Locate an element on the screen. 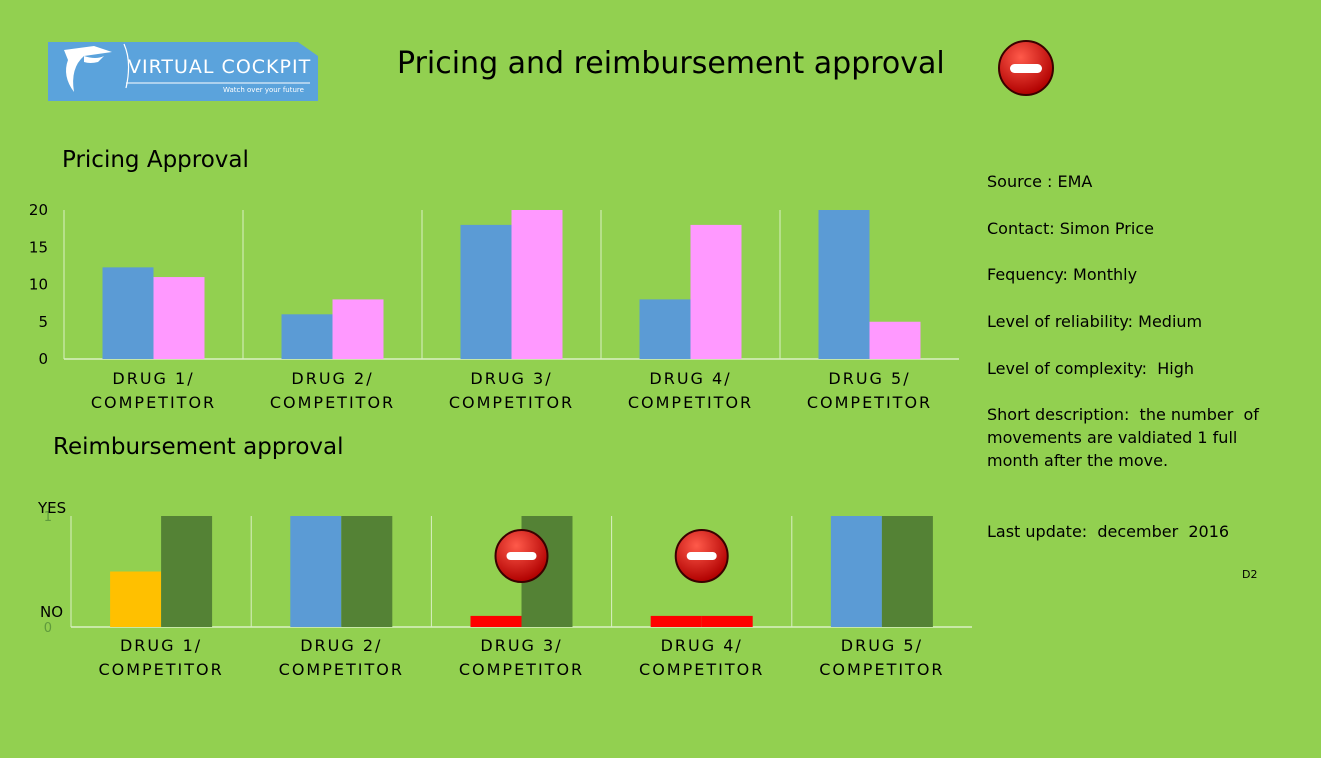  virtual-cockpit-logo: VIRTUAL COCKPIT Watch over your future is located at coordinates (183, 71).